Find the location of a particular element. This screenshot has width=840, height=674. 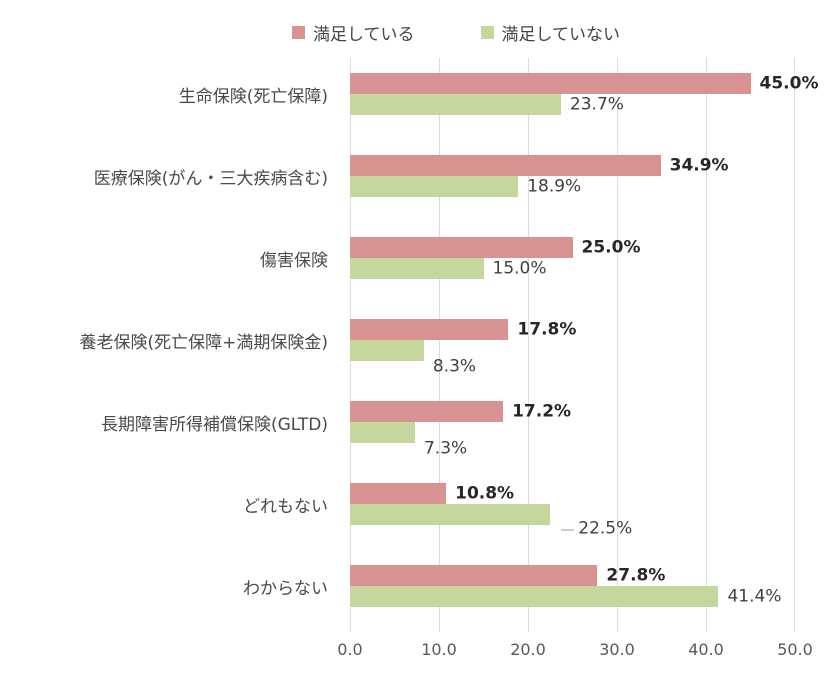

legend-label-satisfied: 満足している is located at coordinates (364, 35).